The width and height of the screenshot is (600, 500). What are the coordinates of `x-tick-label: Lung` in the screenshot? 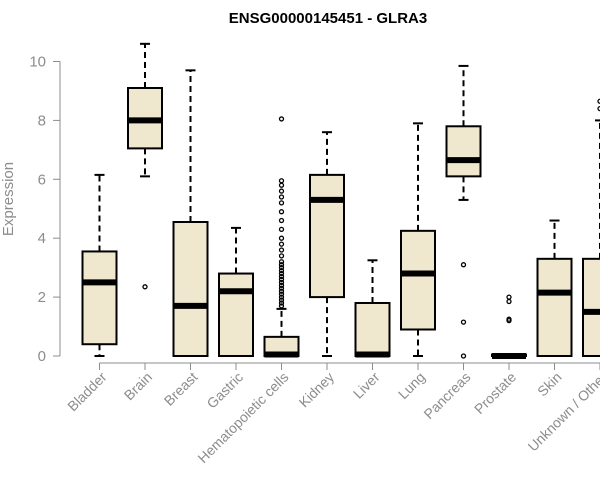 It's located at (411, 385).